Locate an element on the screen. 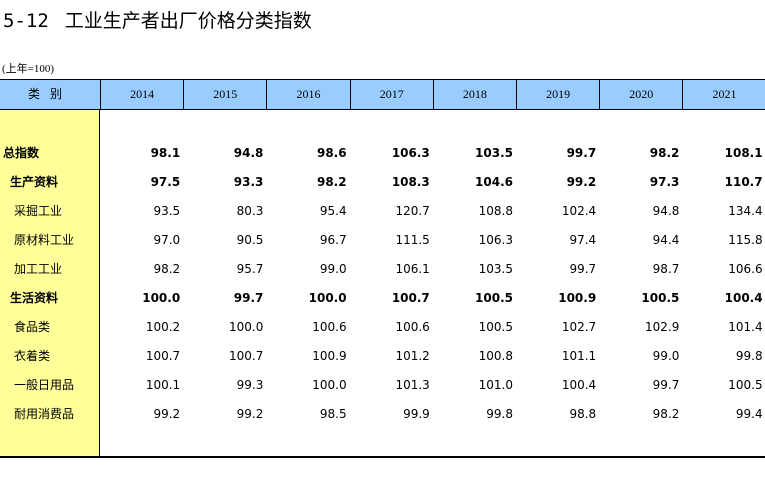 This screenshot has width=765, height=490. value-cell: 106.3 is located at coordinates (495, 240).